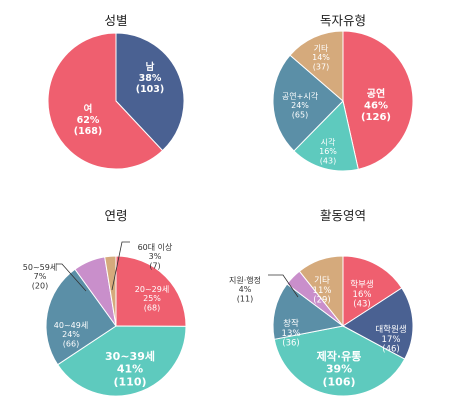  Describe the element at coordinates (343, 215) in the screenshot. I see `activity-chart-title: 활동영역` at that location.